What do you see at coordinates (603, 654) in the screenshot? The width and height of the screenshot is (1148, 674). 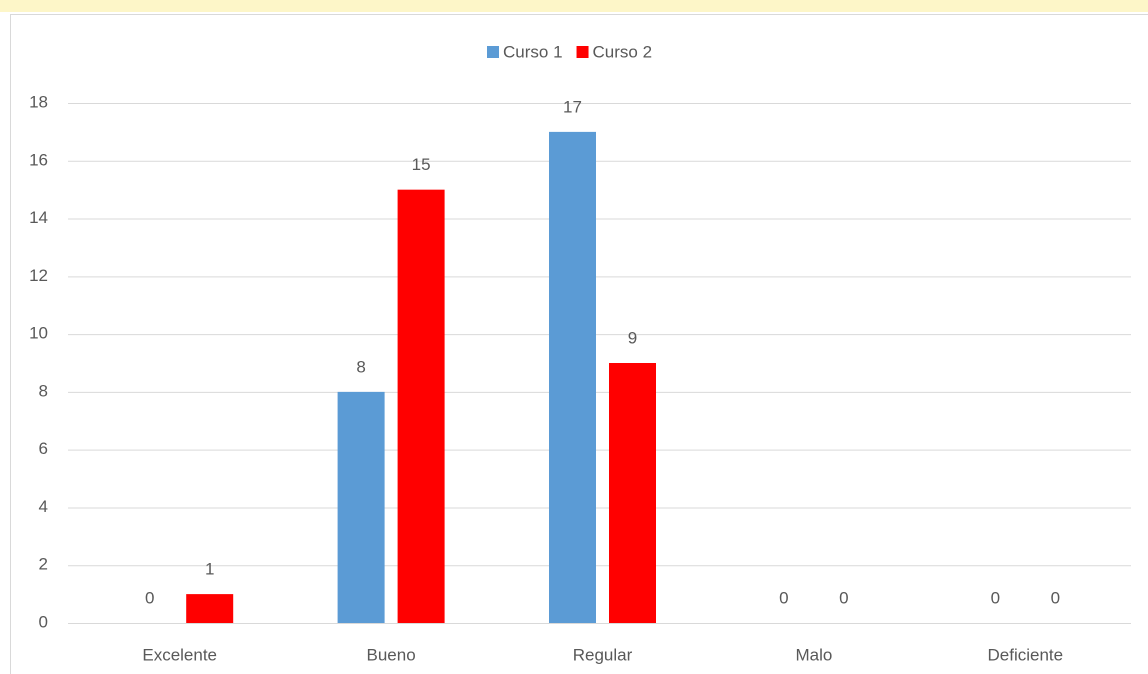 I see `x-tick-label: Regular` at bounding box center [603, 654].